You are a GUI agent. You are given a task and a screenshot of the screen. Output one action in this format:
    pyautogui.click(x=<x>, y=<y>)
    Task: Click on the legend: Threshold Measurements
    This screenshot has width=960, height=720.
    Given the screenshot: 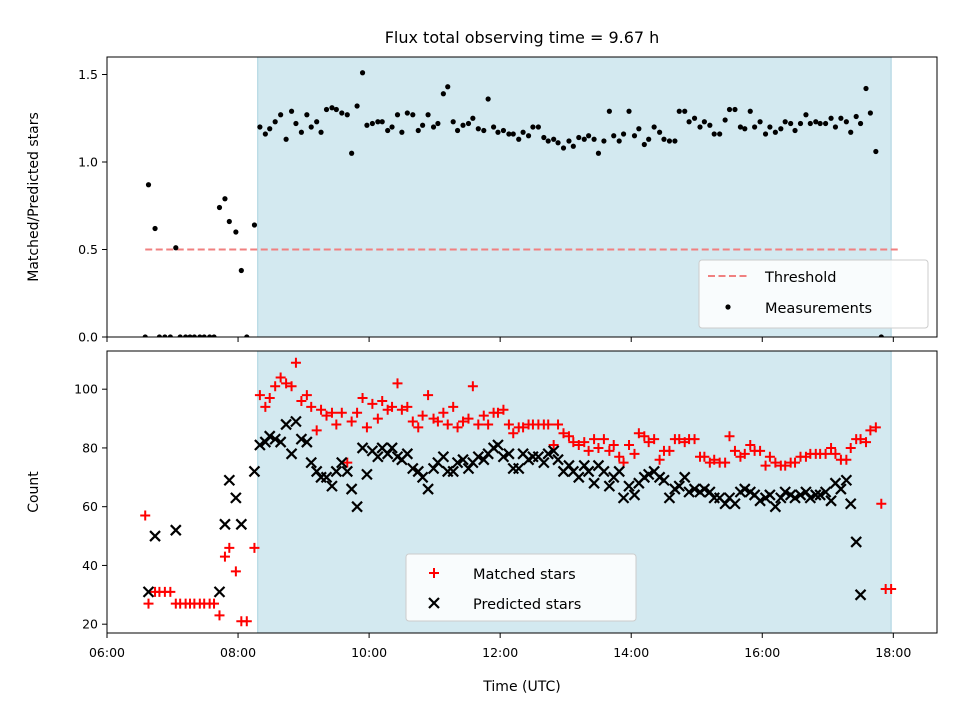 What is the action you would take?
    pyautogui.click(x=813, y=294)
    